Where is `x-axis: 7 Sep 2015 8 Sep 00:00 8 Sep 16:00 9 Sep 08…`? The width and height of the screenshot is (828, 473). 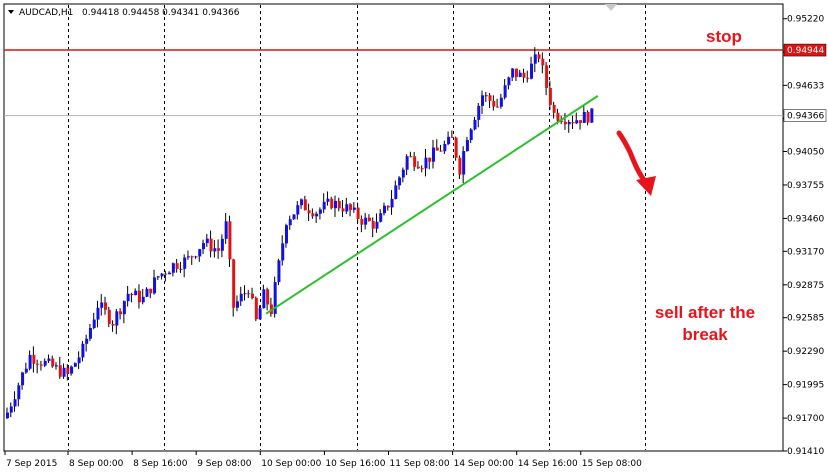 x-axis: 7 Sep 2015 8 Sep 00:00 8 Sep 16:00 9 Sep 08… is located at coordinates (323, 460).